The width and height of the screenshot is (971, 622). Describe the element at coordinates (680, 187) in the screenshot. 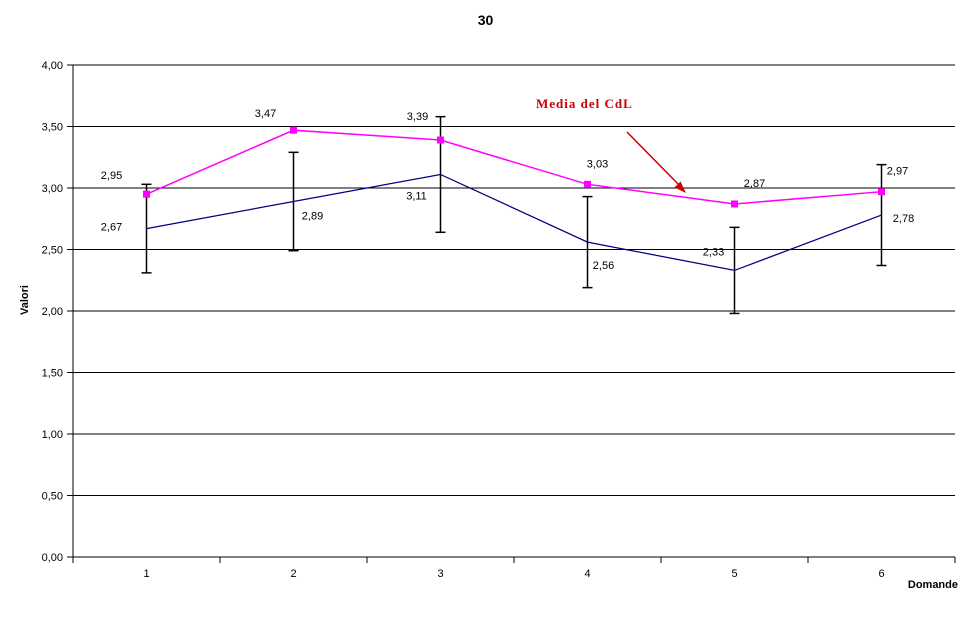

I see `annotation-arrow-head` at that location.